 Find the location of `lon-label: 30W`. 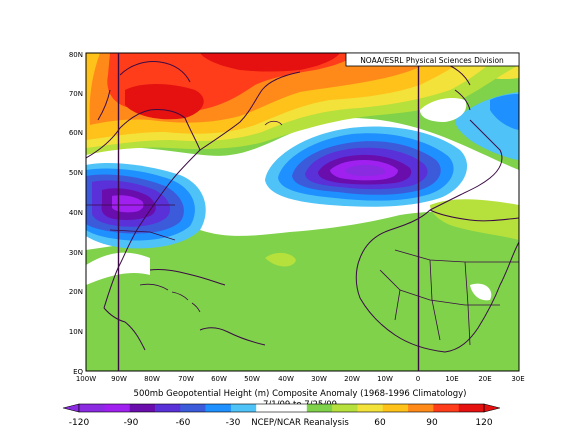

lon-label: 30W is located at coordinates (319, 379).